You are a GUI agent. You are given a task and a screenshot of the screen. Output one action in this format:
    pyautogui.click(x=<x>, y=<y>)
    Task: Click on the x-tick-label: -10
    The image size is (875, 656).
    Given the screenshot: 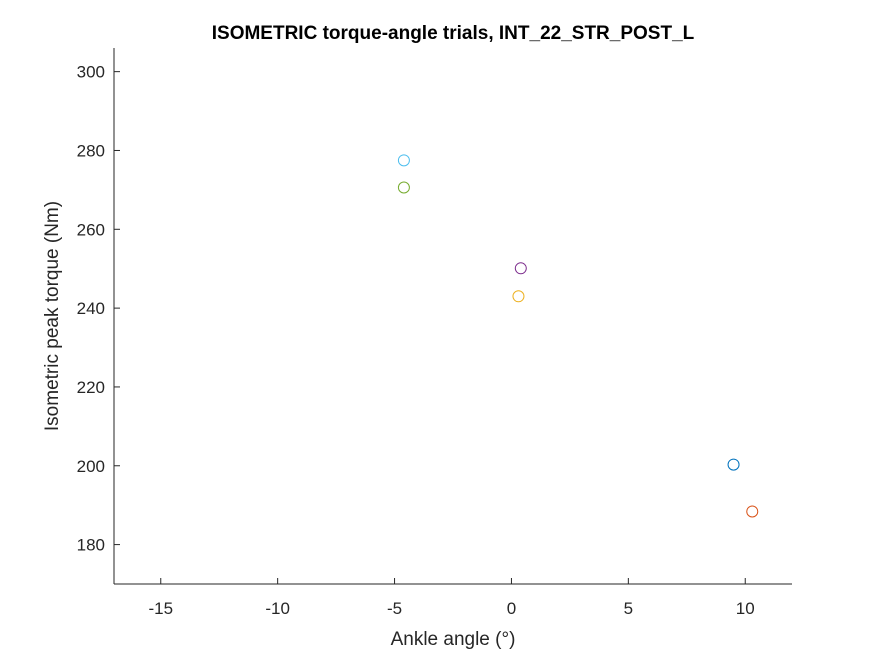 What is the action you would take?
    pyautogui.click(x=277, y=608)
    